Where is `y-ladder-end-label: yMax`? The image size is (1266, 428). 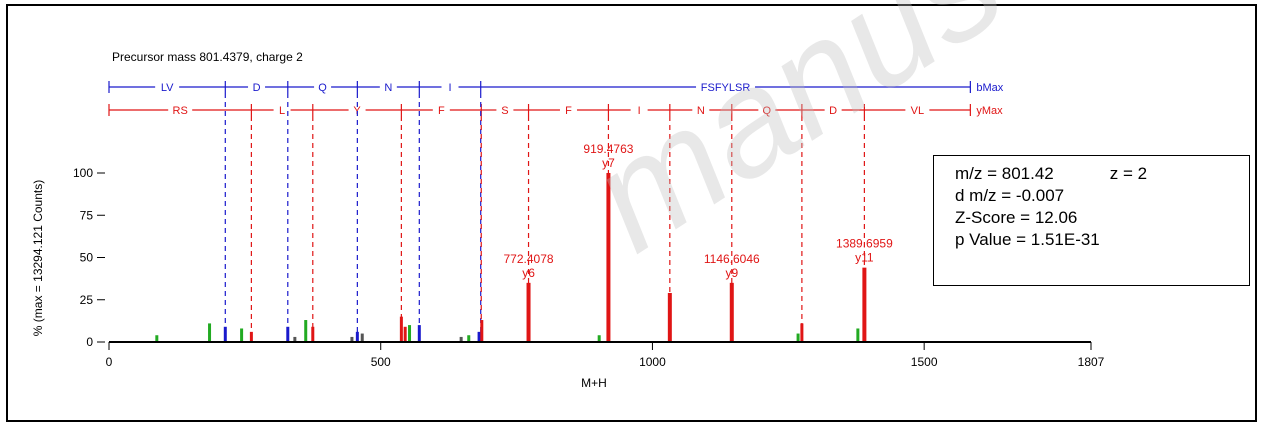
y-ladder-end-label: yMax is located at coordinates (989, 111).